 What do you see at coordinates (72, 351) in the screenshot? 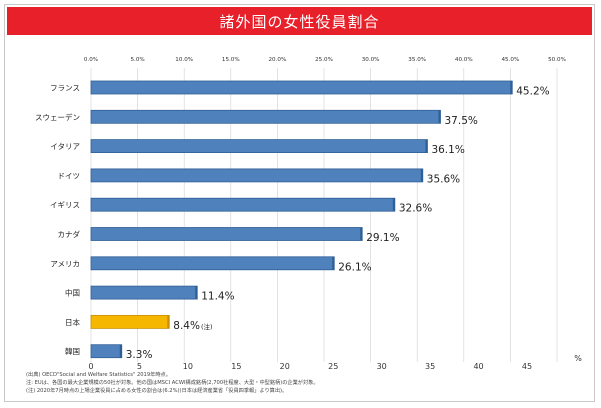
I see `category-label: 韓国` at bounding box center [72, 351].